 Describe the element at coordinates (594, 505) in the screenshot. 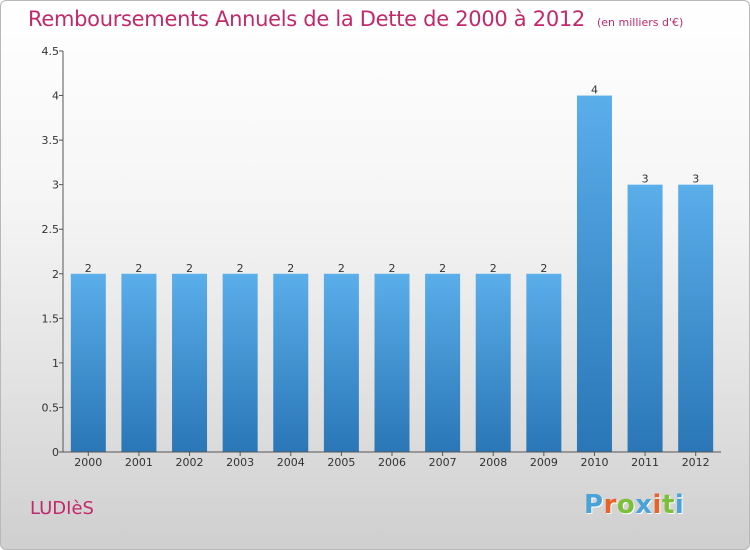

I see `logo-letter: P` at that location.